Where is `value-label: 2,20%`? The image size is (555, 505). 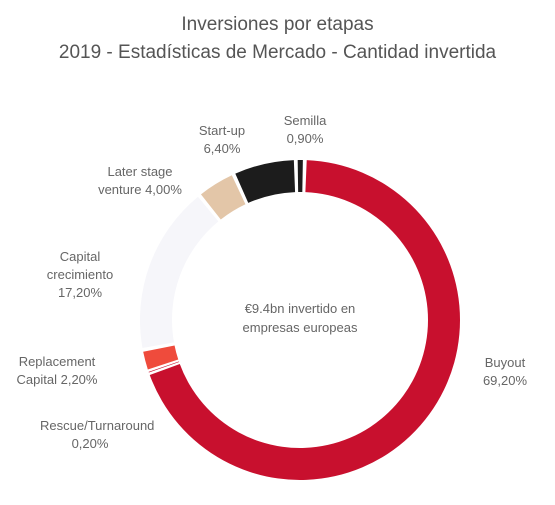
value-label: 2,20% is located at coordinates (79, 379).